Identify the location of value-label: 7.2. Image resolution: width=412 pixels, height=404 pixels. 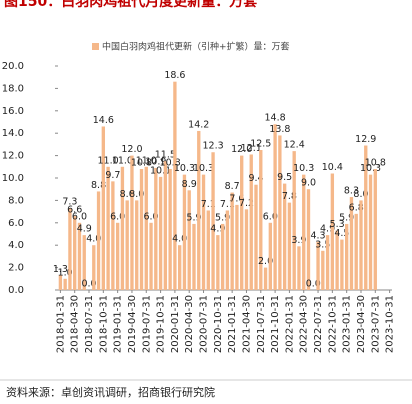
(246, 203).